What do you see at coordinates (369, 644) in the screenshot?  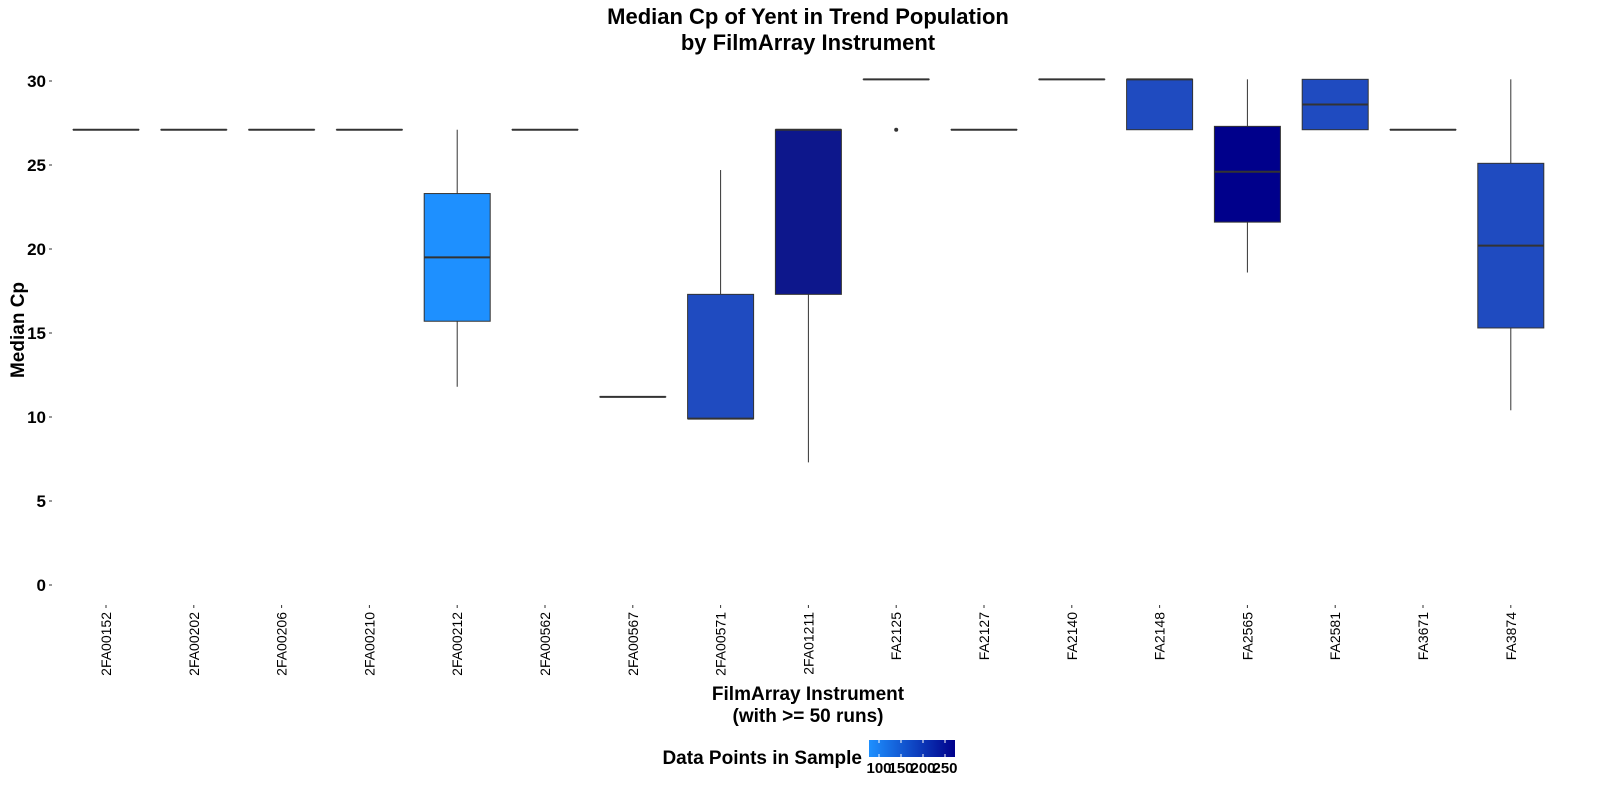 I see `x-tick-label: 2FA00210` at bounding box center [369, 644].